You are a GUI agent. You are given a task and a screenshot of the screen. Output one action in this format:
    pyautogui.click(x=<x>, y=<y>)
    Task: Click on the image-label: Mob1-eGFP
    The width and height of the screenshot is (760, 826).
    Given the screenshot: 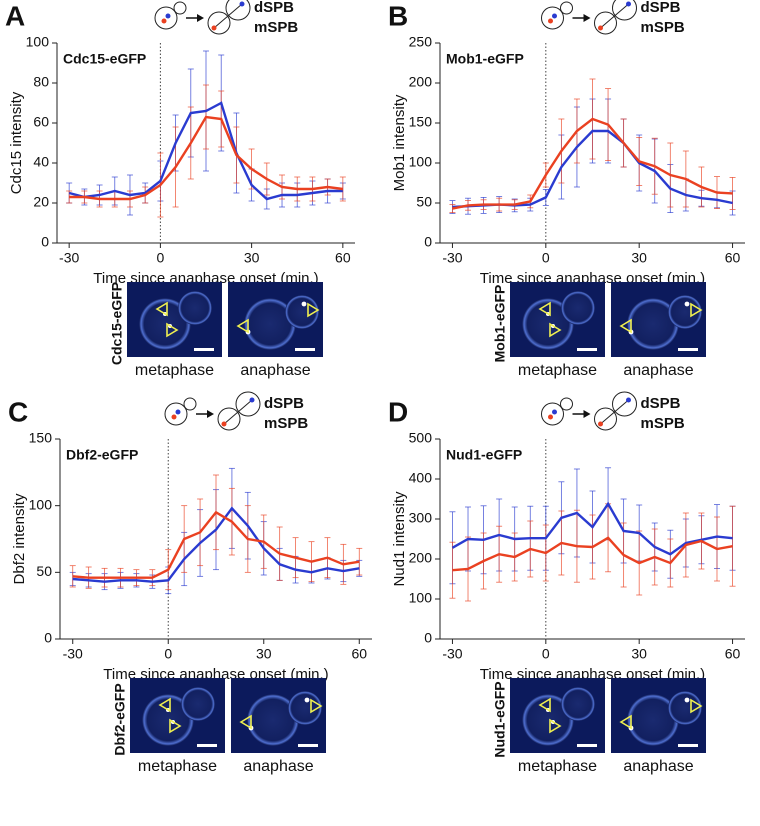 What is the action you would take?
    pyautogui.click(x=500, y=324)
    